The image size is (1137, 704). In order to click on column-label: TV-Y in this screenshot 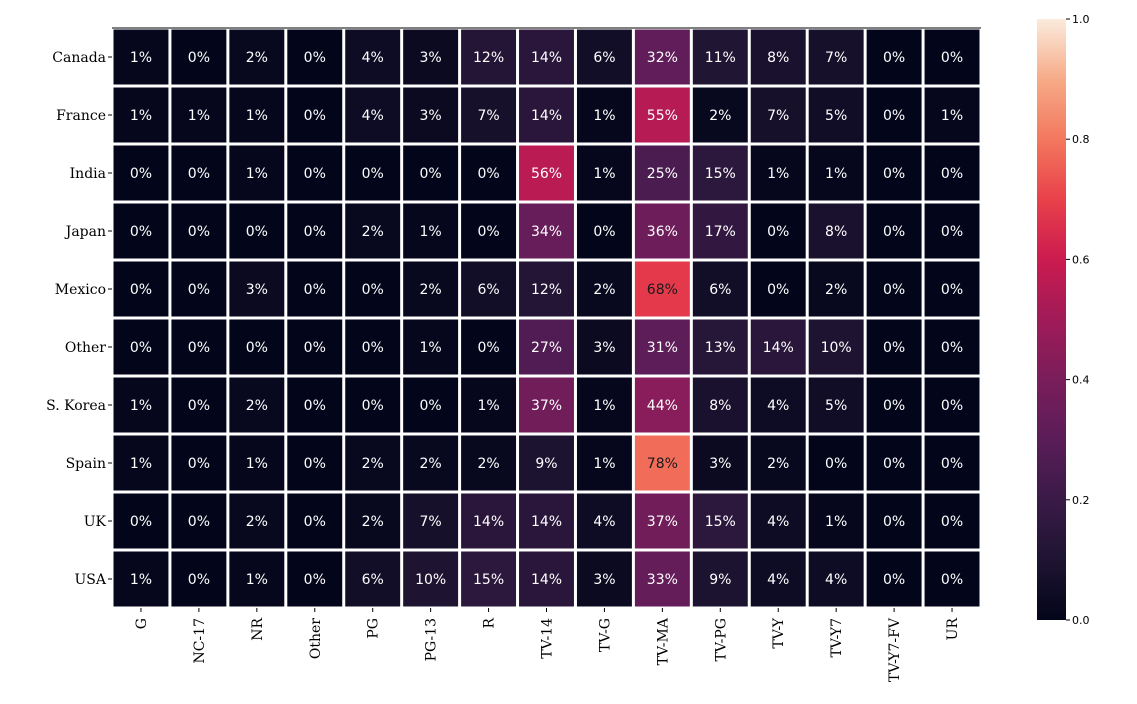, I will do `click(779, 632)`.